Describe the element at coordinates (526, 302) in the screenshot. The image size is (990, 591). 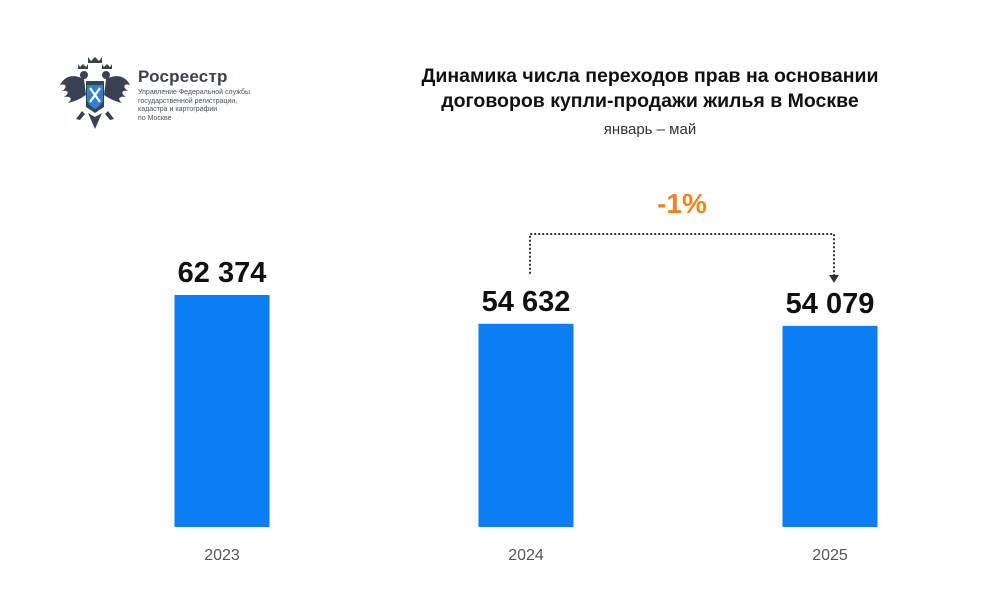
I see `bar-value-label-2024: 54 632` at that location.